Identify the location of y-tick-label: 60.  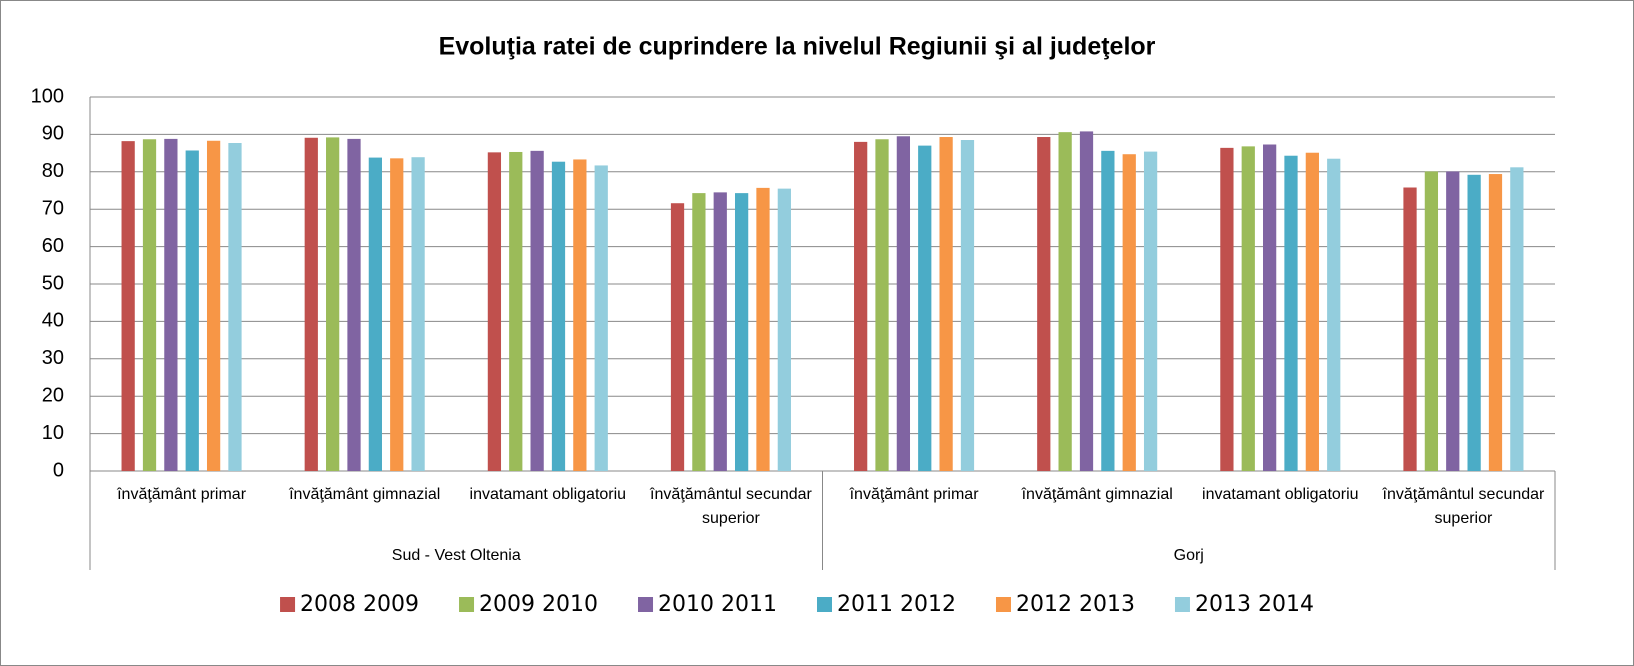
(53, 246).